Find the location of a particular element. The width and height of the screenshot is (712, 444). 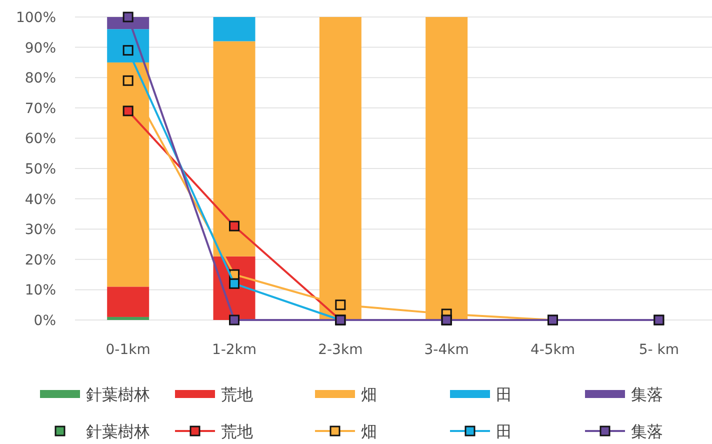

y-tick-label: 80% is located at coordinates (40, 78).